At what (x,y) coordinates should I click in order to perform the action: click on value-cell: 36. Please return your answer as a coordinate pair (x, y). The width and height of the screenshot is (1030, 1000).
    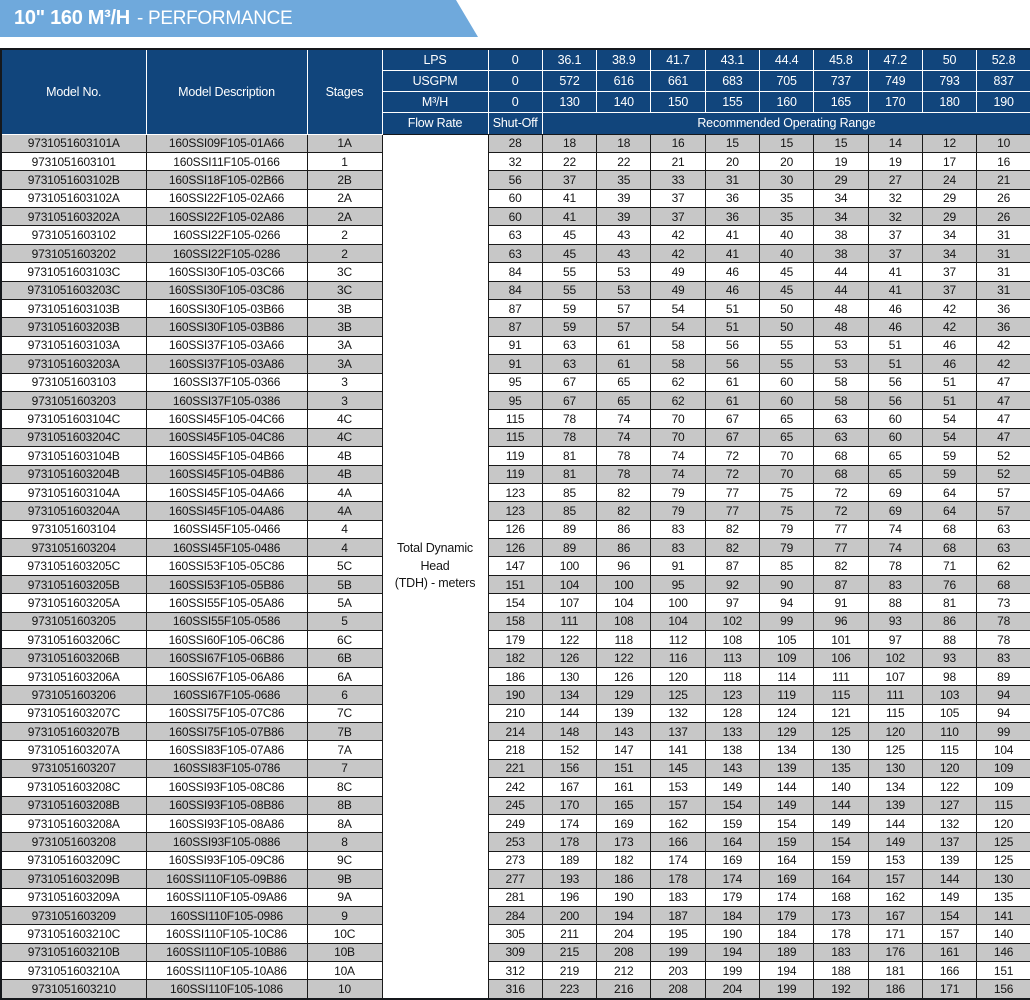
    Looking at the image, I should click on (732, 198).